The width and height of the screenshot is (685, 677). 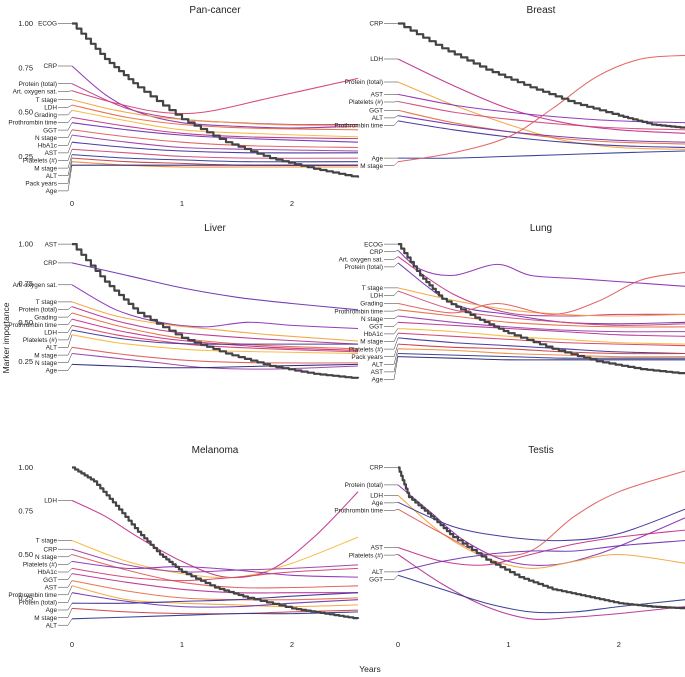 I want to click on x-tick-label: 2, so click(x=619, y=644).